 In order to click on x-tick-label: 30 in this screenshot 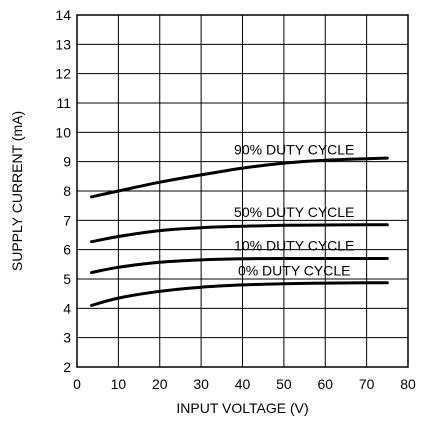, I will do `click(201, 384)`.